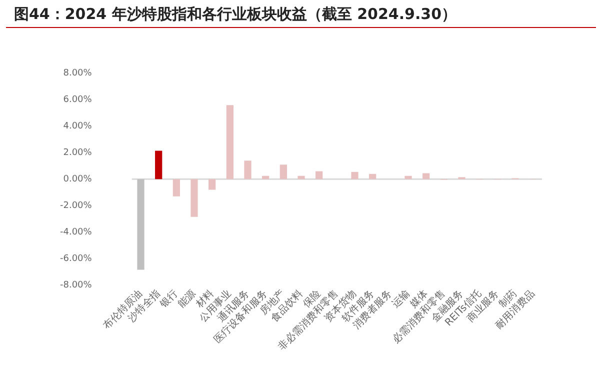 This screenshot has width=602, height=365. Describe the element at coordinates (77, 179) in the screenshot. I see `y-tick-label: 0.00%` at that location.